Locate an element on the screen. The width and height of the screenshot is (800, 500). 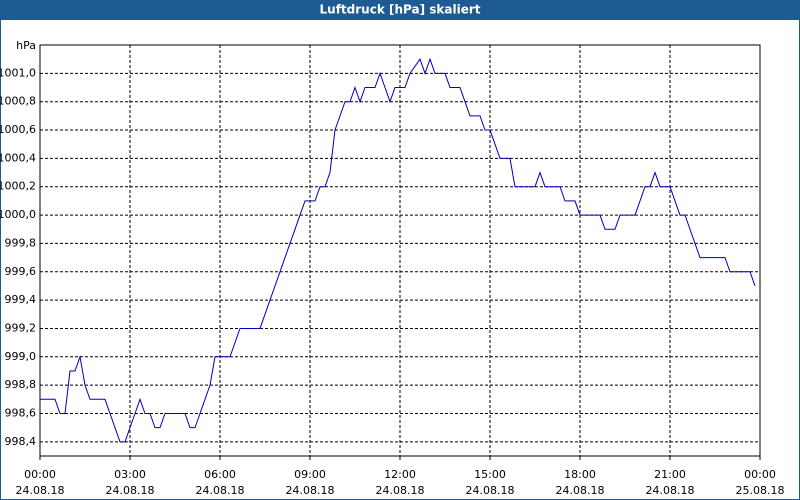
y-tick-label: 1000,0 is located at coordinates (18, 214).